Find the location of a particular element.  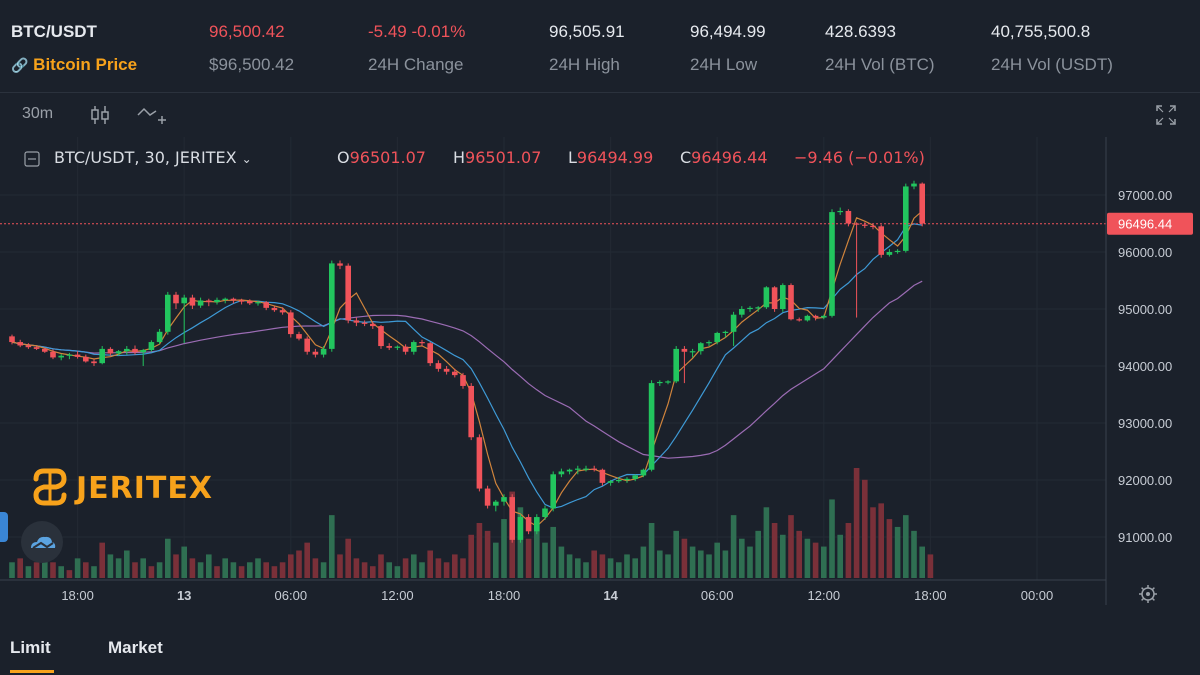

cloud-icon is located at coordinates (43, 542).